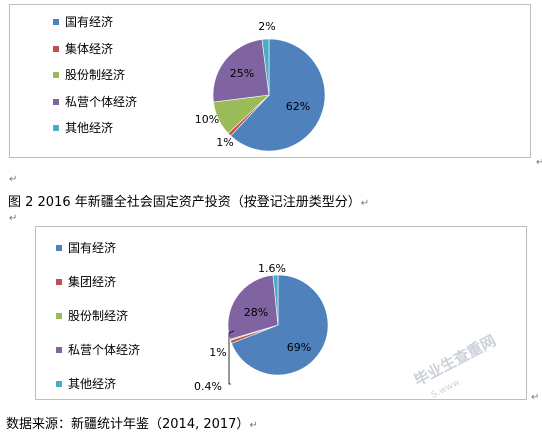 This screenshot has width=542, height=435. What do you see at coordinates (207, 119) in the screenshot?
I see `data-label: 10%` at bounding box center [207, 119].